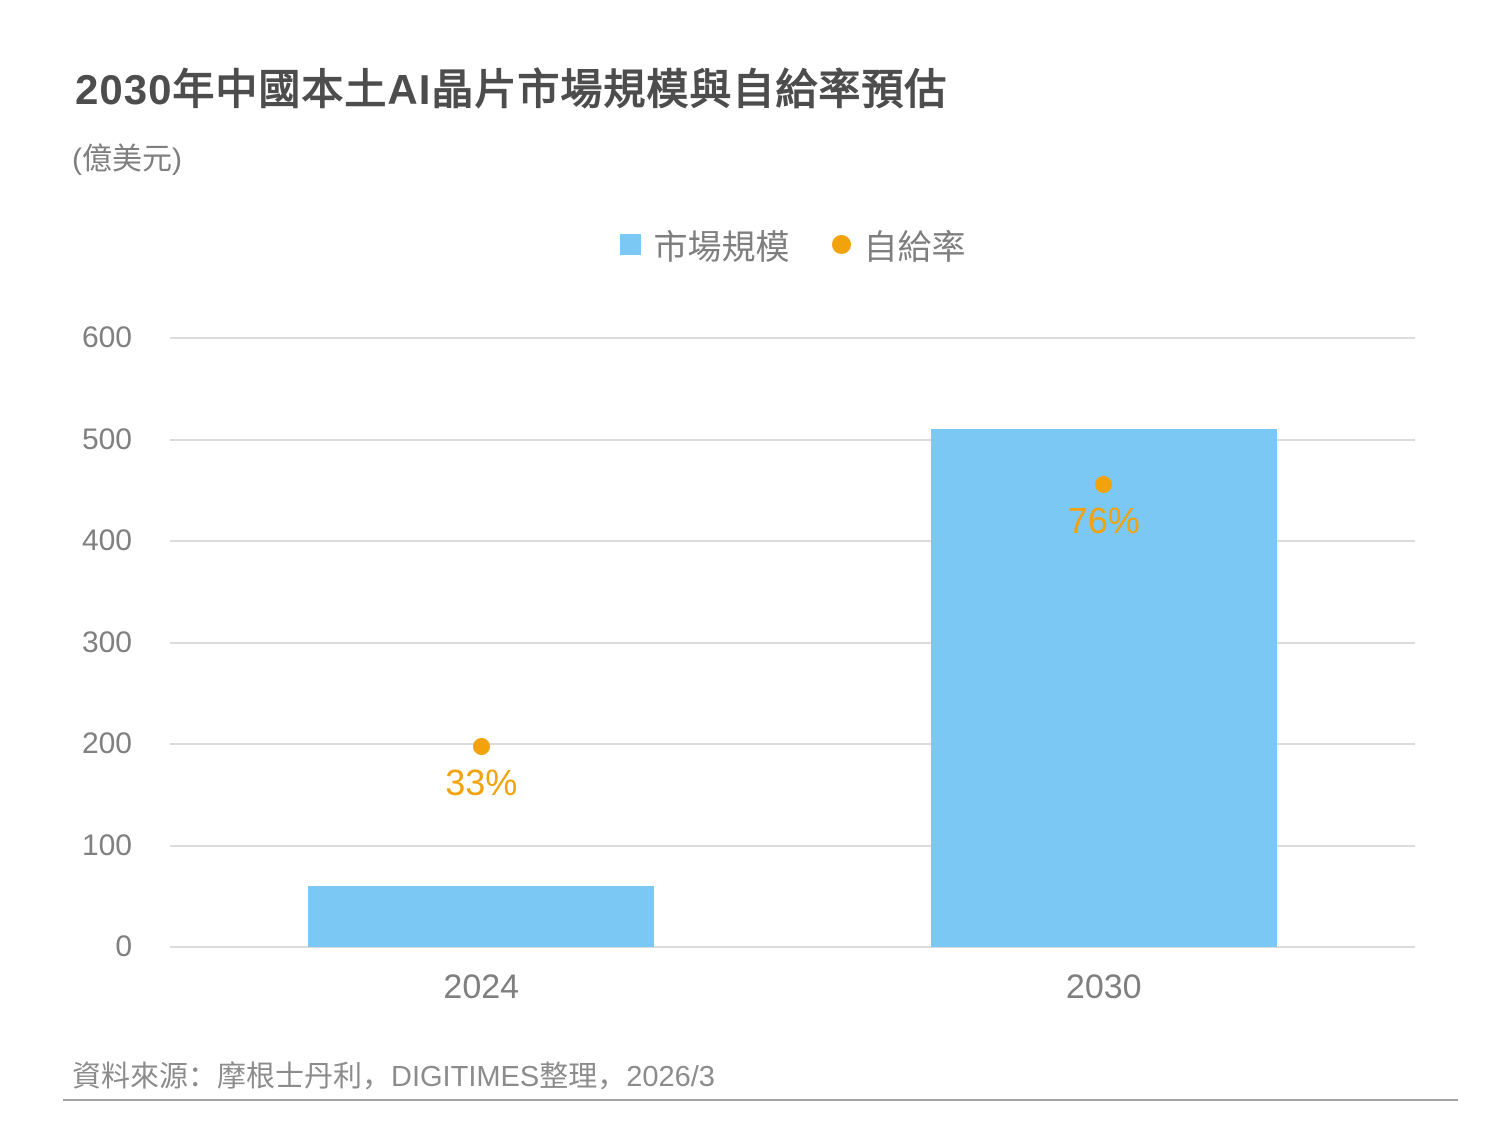 Image resolution: width=1500 pixels, height=1125 pixels. Describe the element at coordinates (106, 337) in the screenshot. I see `y-tick-label: 600` at that location.